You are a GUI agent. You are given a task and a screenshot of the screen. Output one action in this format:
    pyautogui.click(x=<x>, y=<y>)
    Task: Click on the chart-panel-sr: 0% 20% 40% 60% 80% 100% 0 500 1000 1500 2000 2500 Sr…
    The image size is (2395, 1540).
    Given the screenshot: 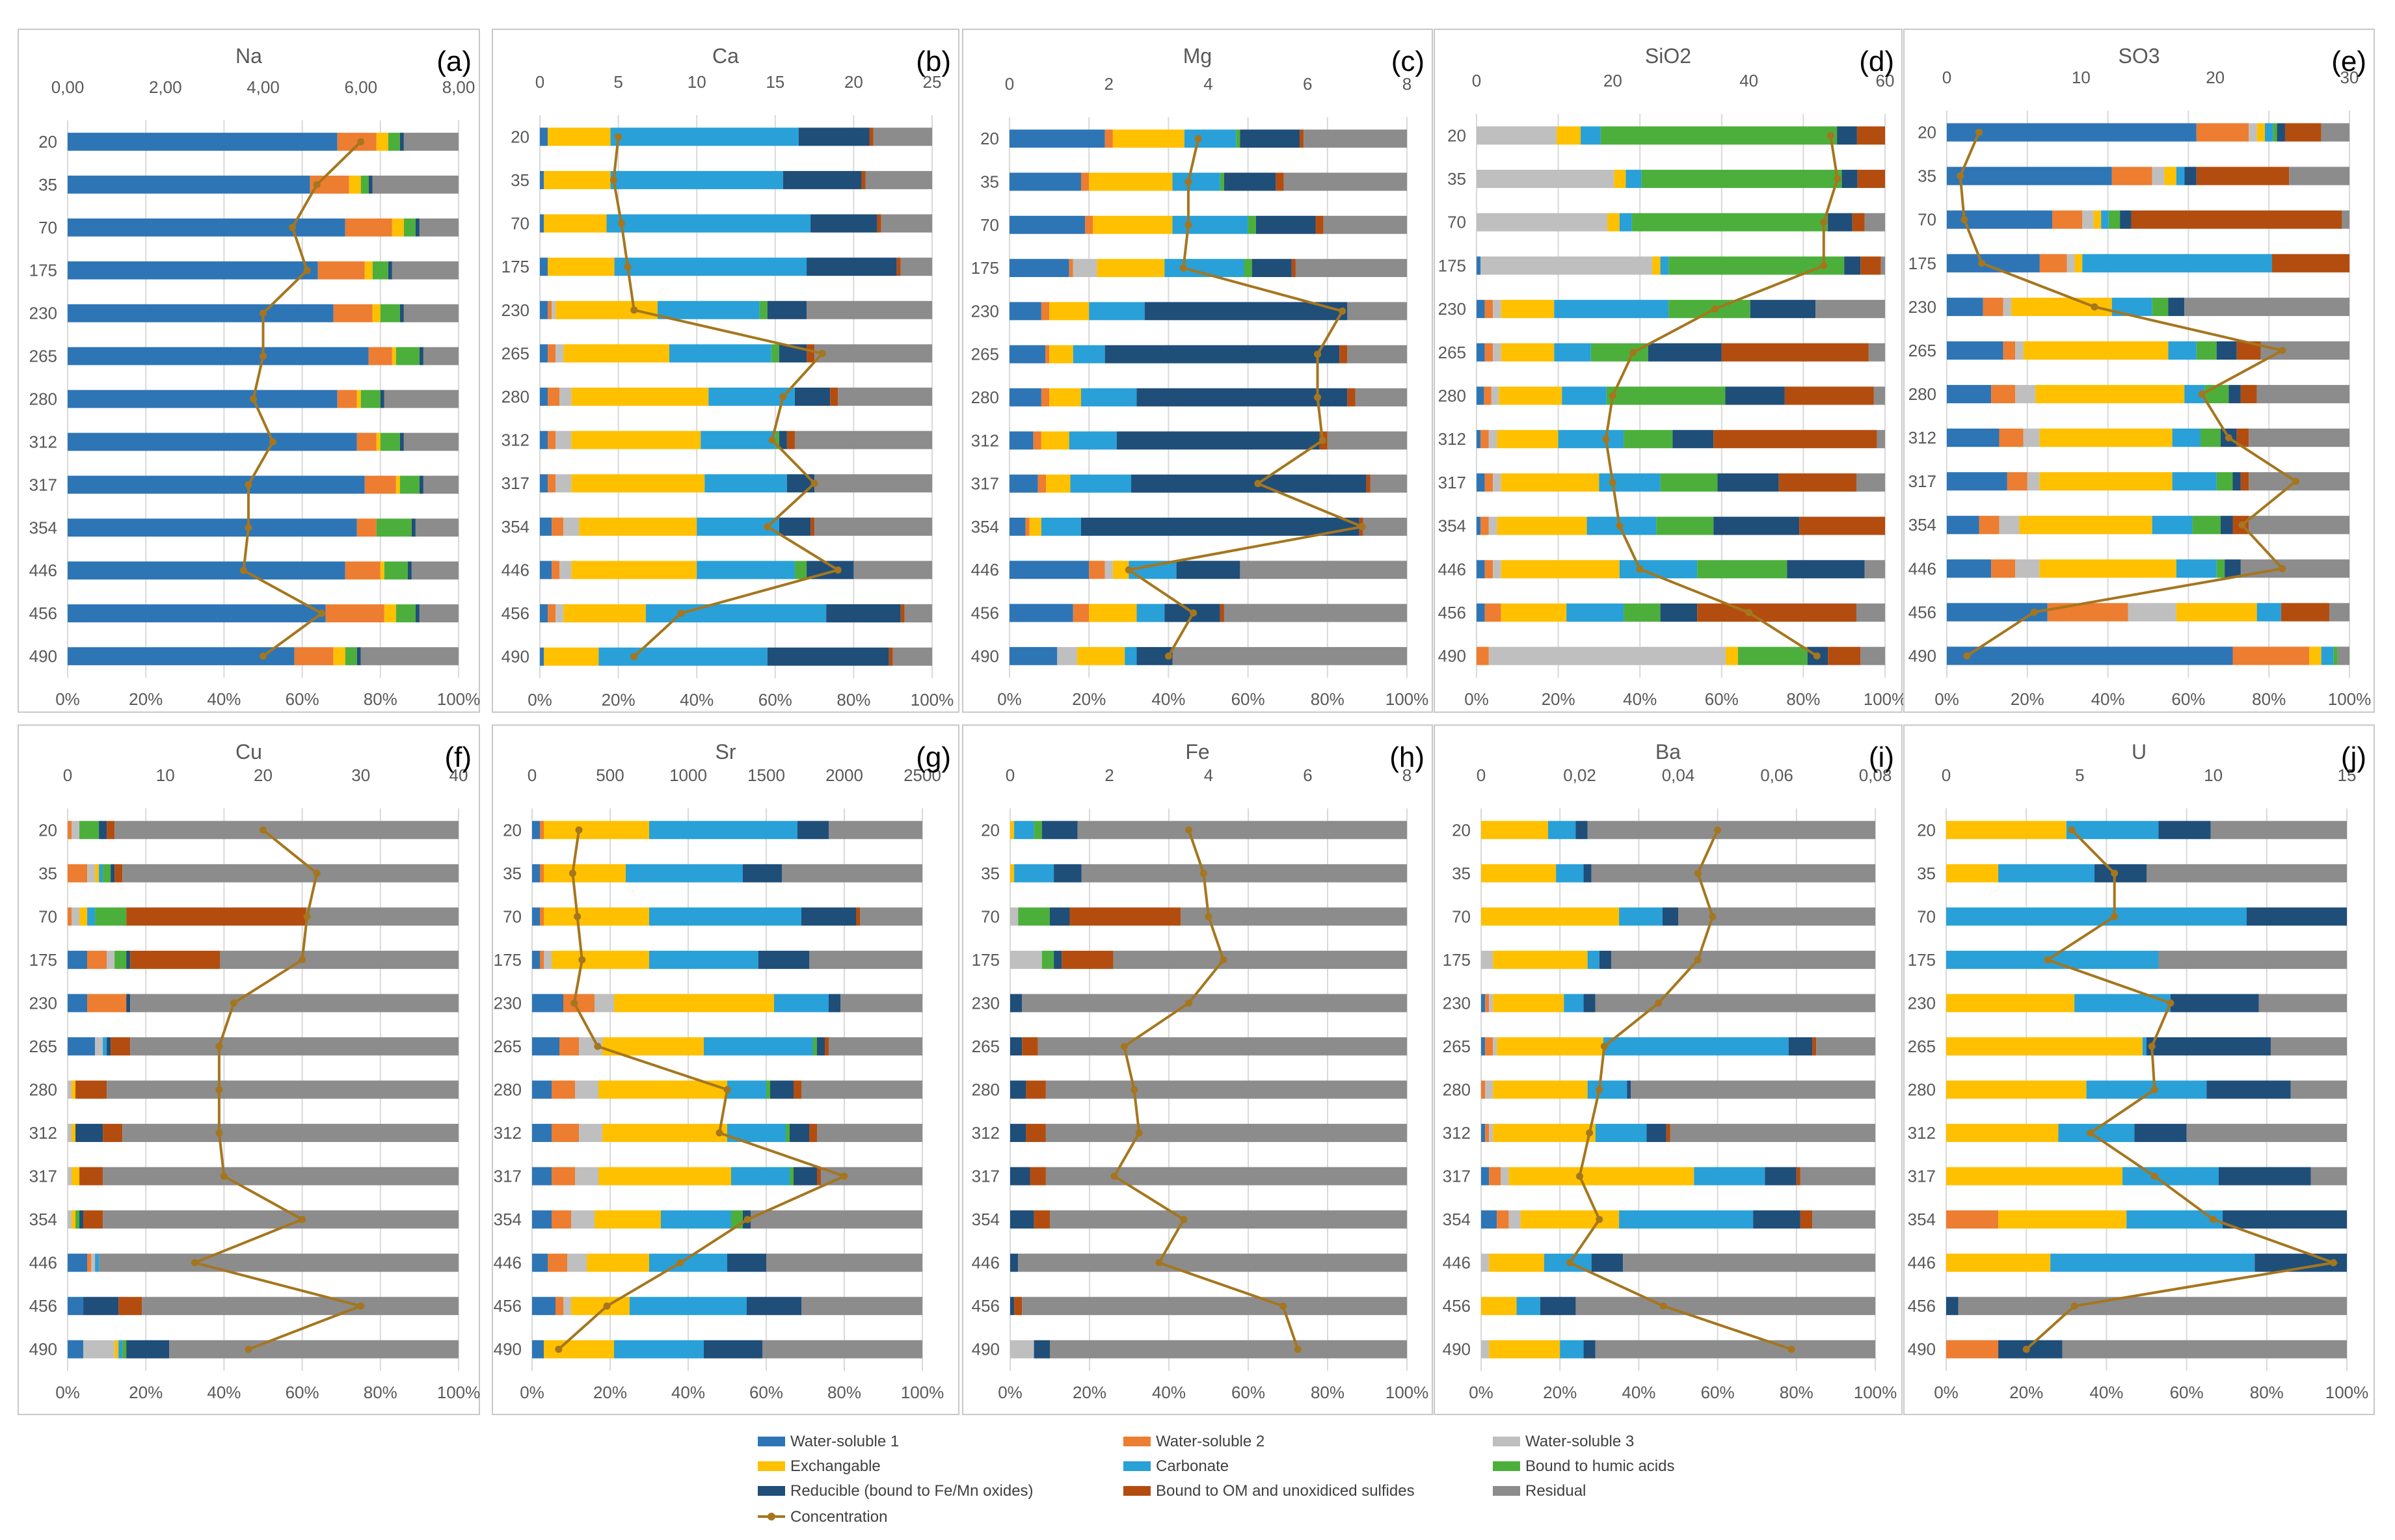 What is the action you would take?
    pyautogui.click(x=725, y=1069)
    